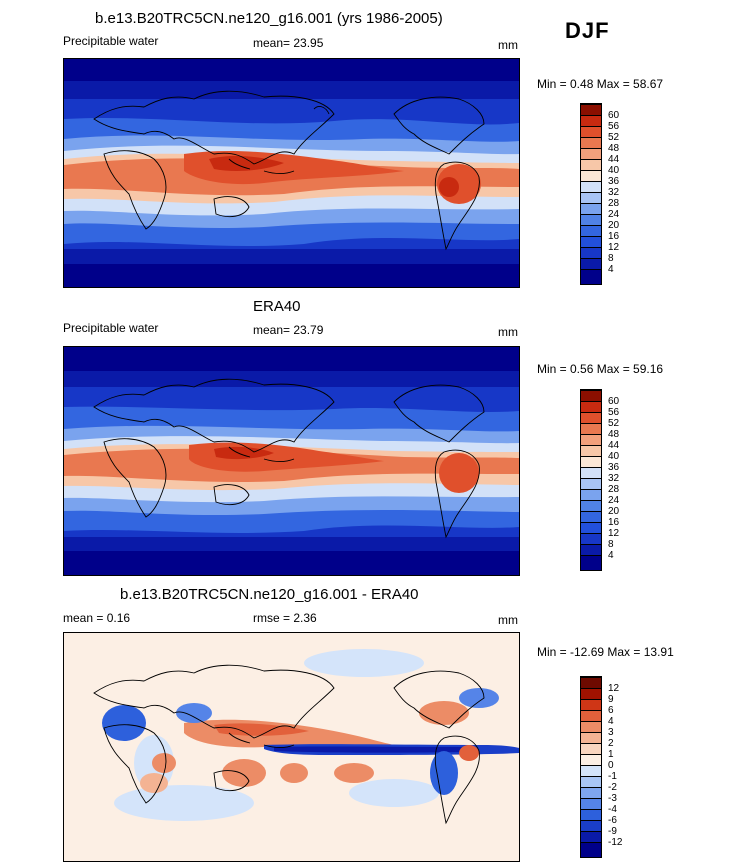  I want to click on panel1-colorbar-tick: 44, so click(614, 159).